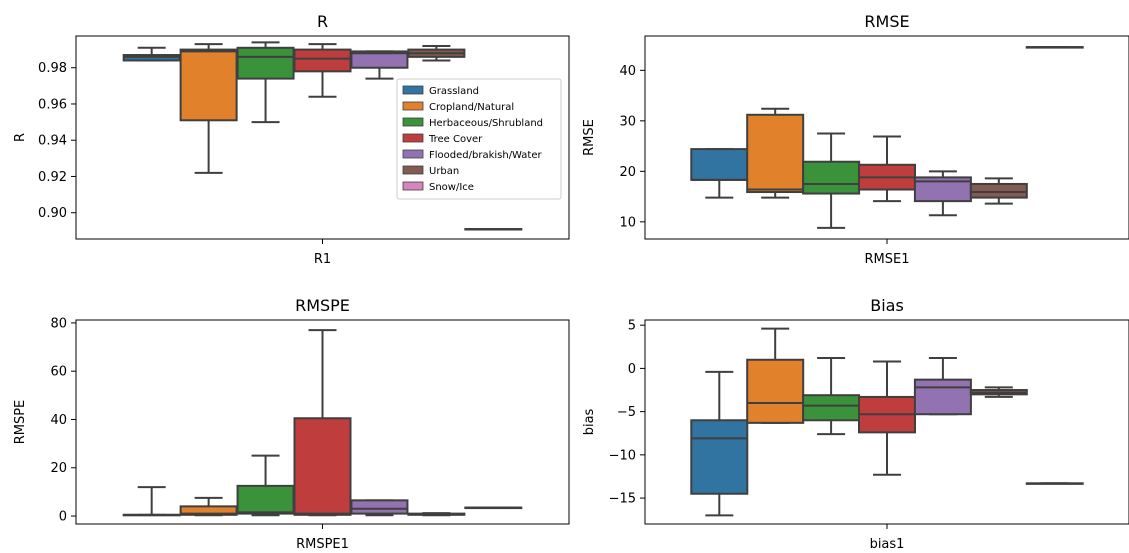 Image resolution: width=1129 pixels, height=553 pixels. I want to click on y-tick-label: −15, so click(622, 499).